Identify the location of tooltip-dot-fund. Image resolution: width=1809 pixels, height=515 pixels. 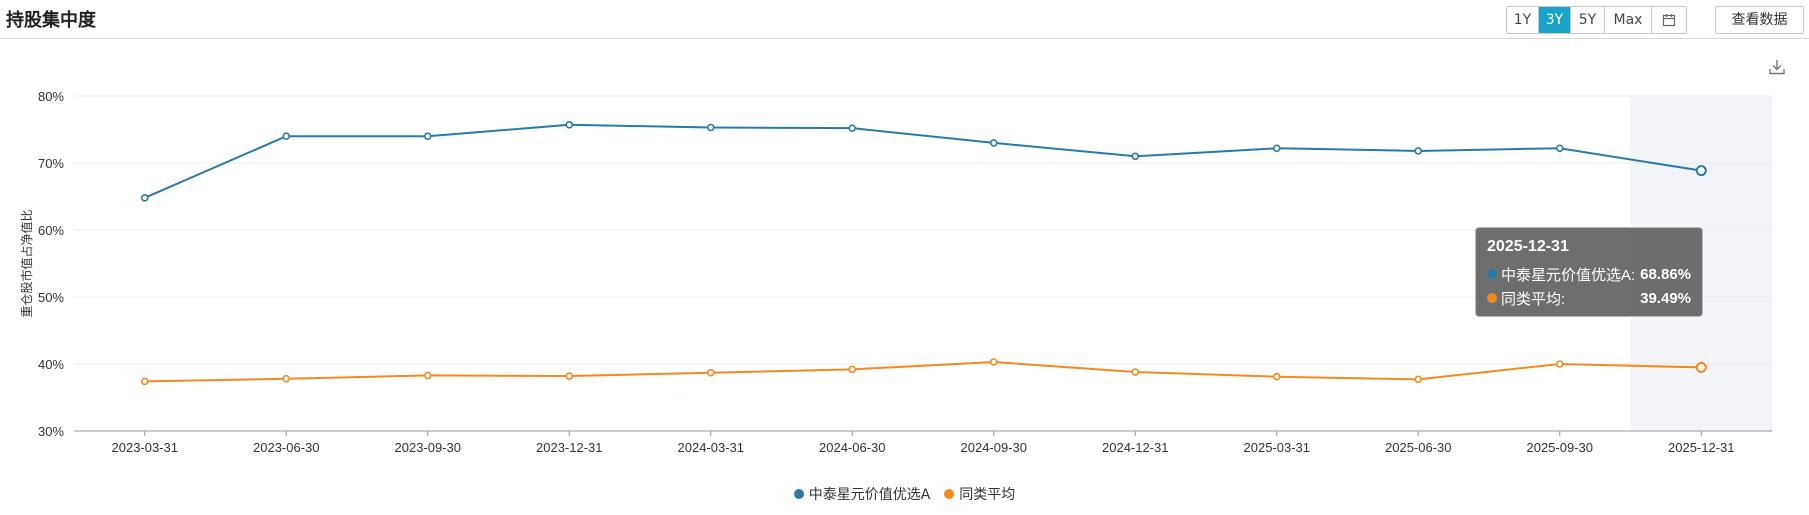
(1492, 274).